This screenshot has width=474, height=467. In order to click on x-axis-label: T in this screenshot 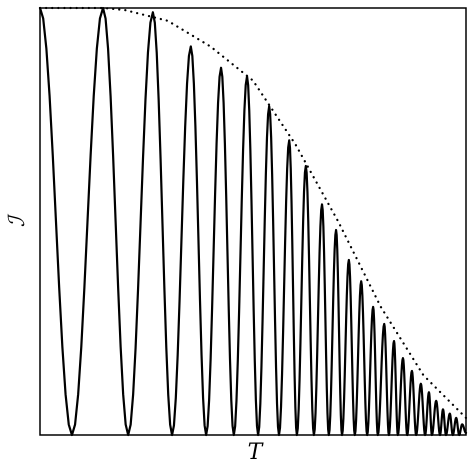, I will do `click(256, 452)`.